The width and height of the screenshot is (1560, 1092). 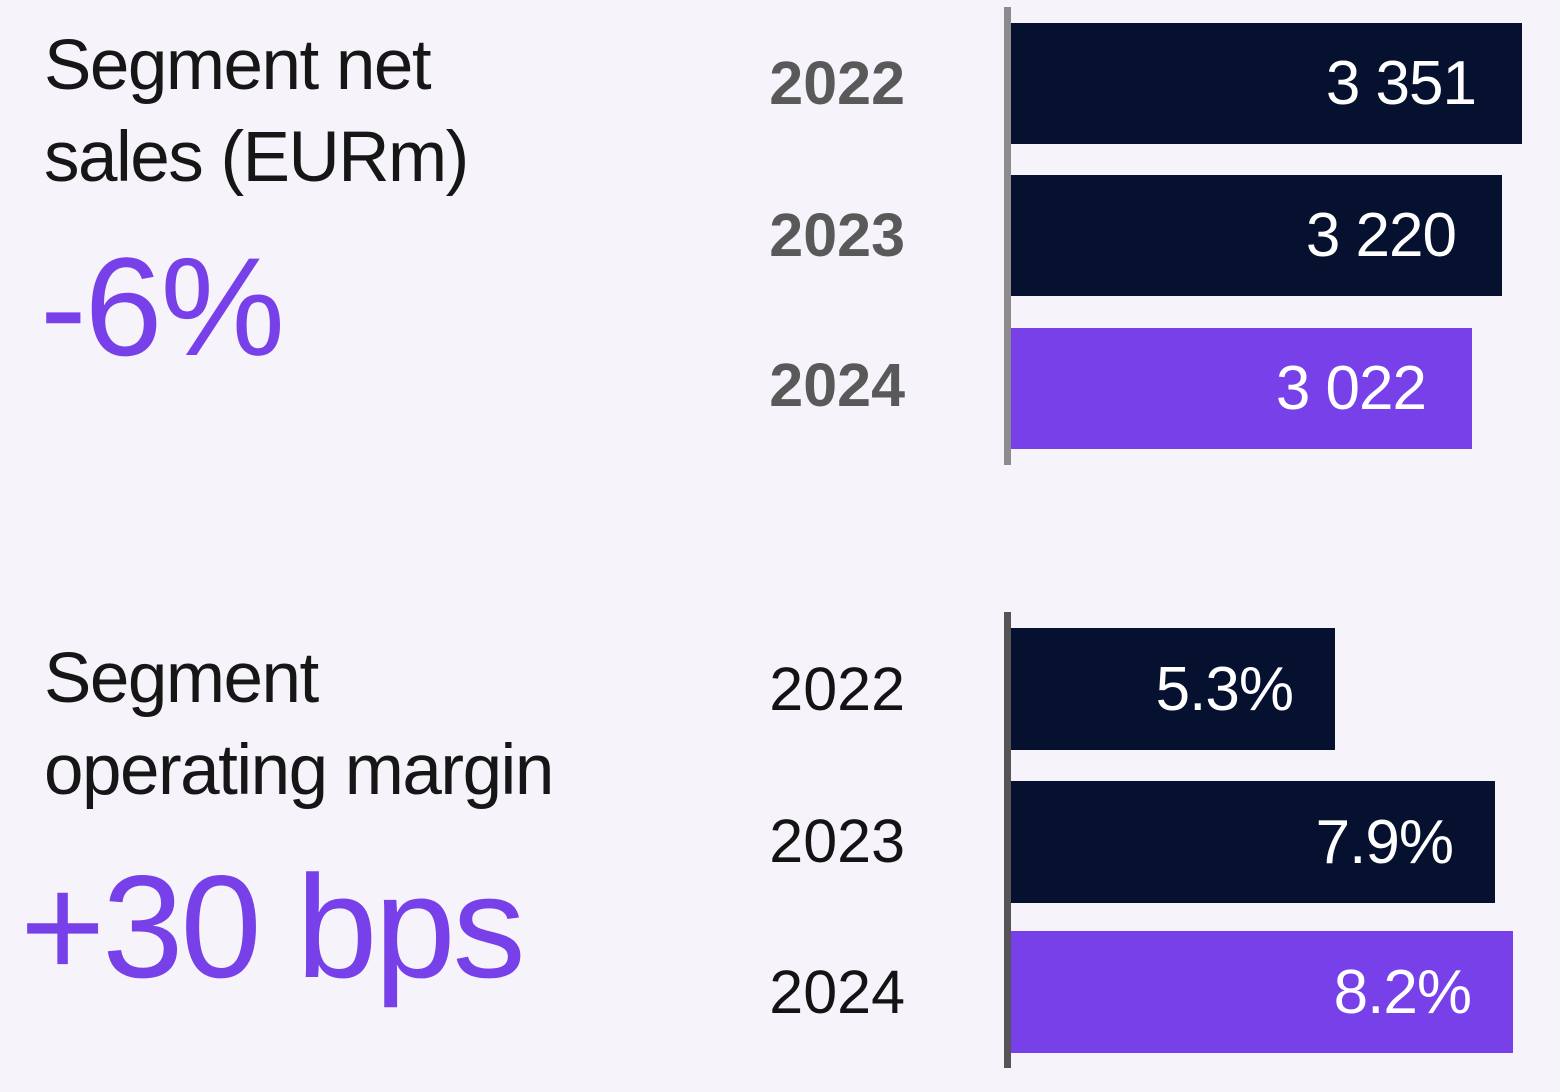 What do you see at coordinates (1241, 388) in the screenshot?
I see `net-sales-bar-2024: 3 022` at bounding box center [1241, 388].